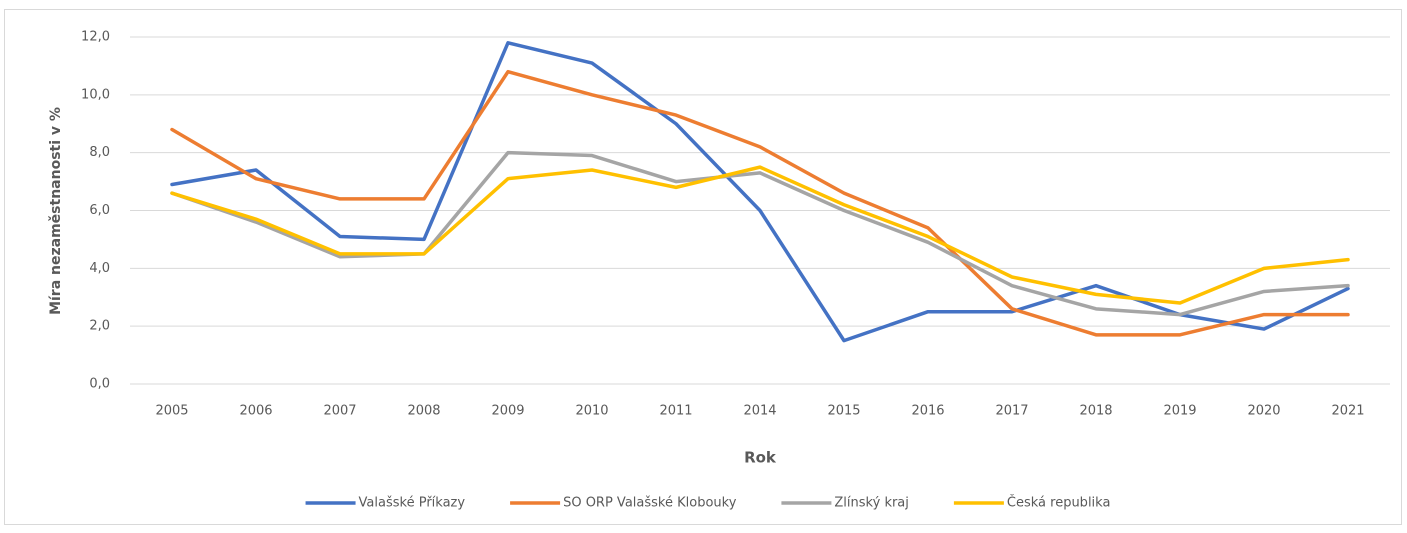 This screenshot has width=1407, height=533. I want to click on x-tick-label: 2011, so click(675, 411).